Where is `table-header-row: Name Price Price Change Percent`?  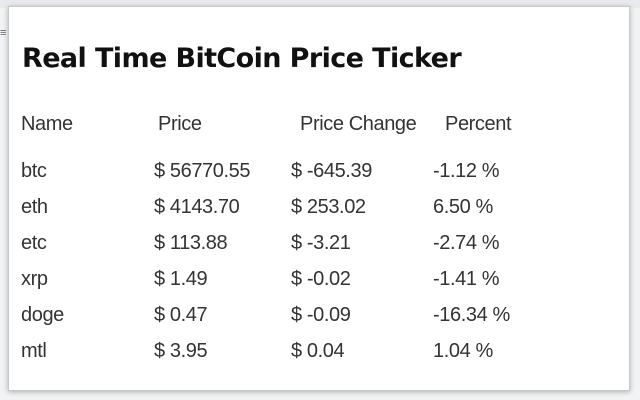
table-header-row: Name Price Price Change Percent is located at coordinates (283, 133).